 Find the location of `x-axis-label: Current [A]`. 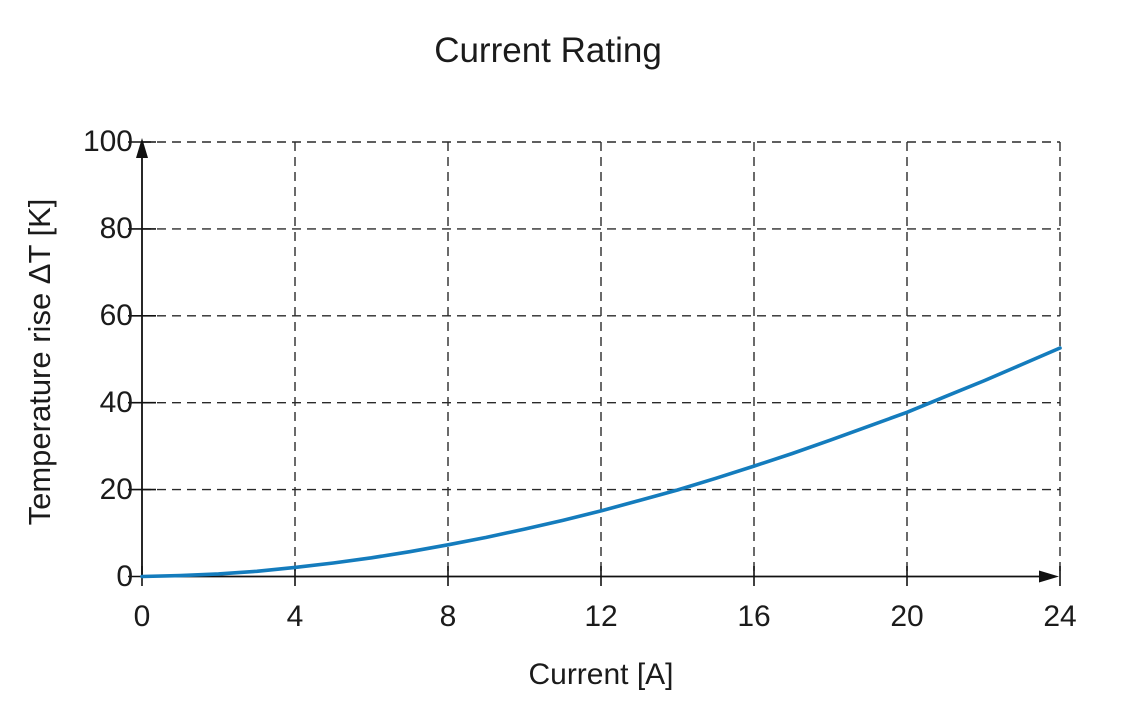

x-axis-label: Current [A] is located at coordinates (601, 674).